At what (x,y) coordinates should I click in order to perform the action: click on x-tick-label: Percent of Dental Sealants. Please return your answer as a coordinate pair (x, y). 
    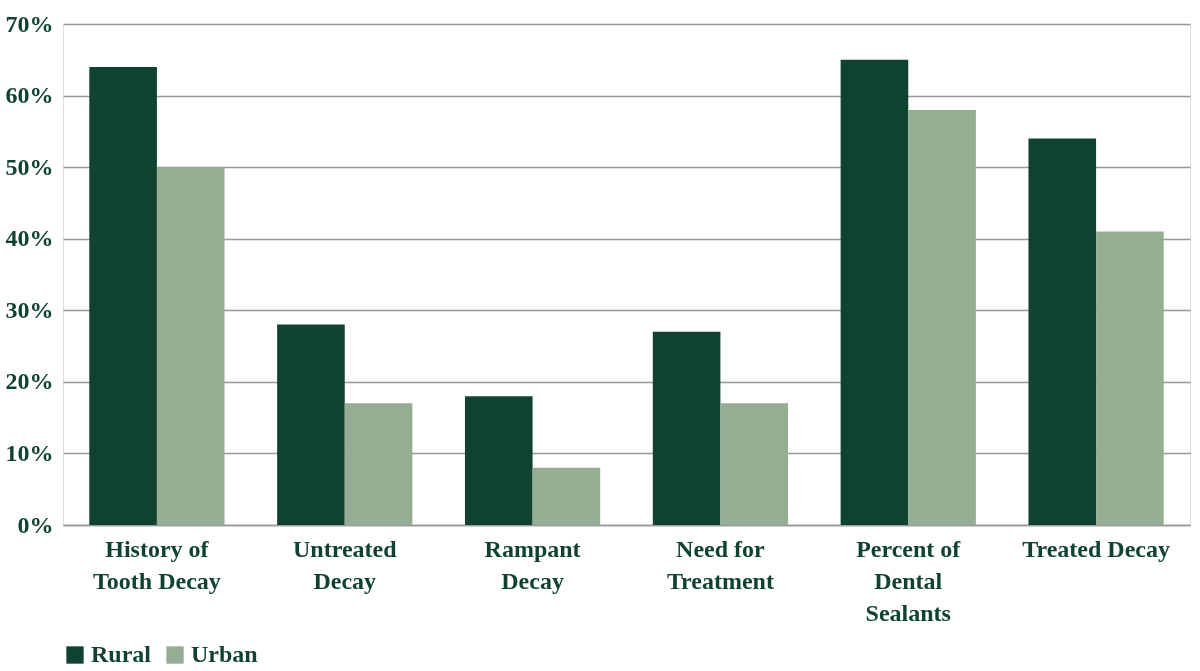
    Looking at the image, I should click on (909, 580).